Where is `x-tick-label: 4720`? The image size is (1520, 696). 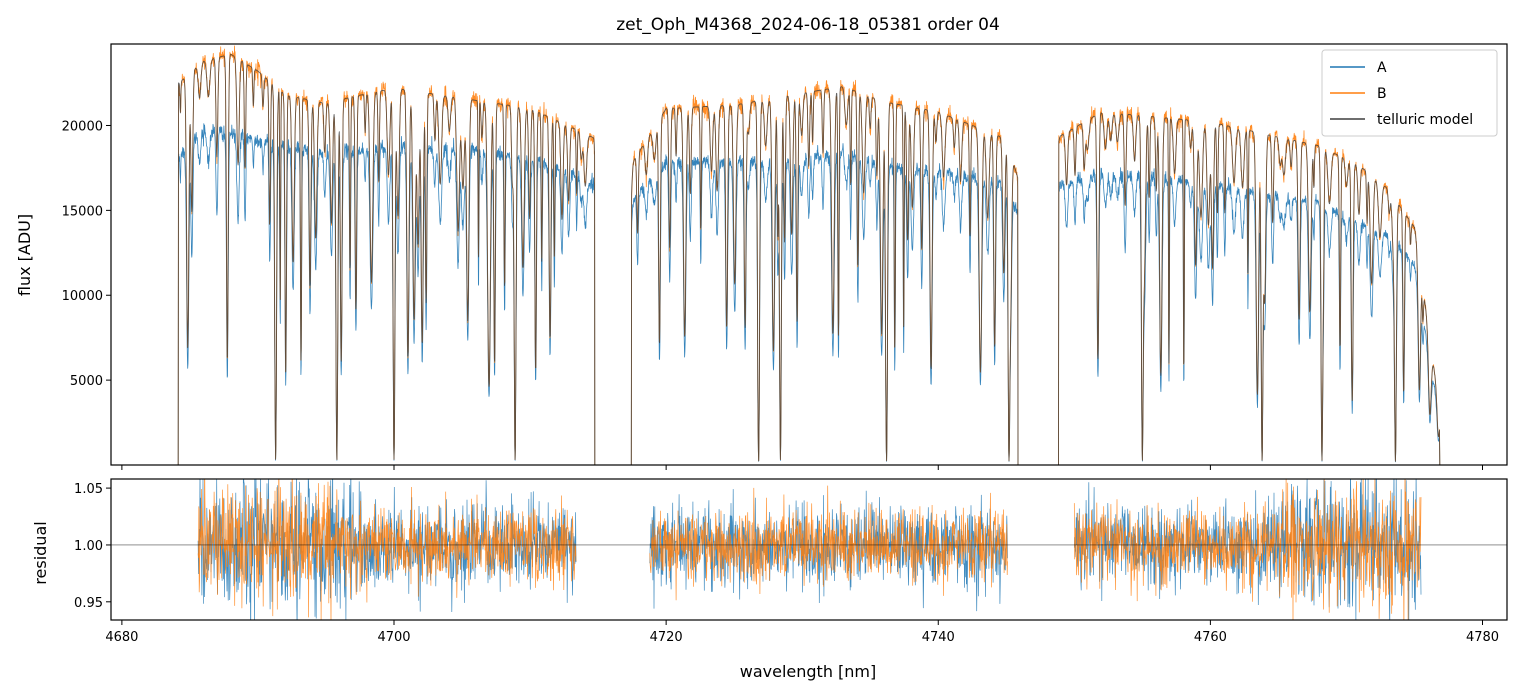
x-tick-label: 4720 is located at coordinates (666, 637).